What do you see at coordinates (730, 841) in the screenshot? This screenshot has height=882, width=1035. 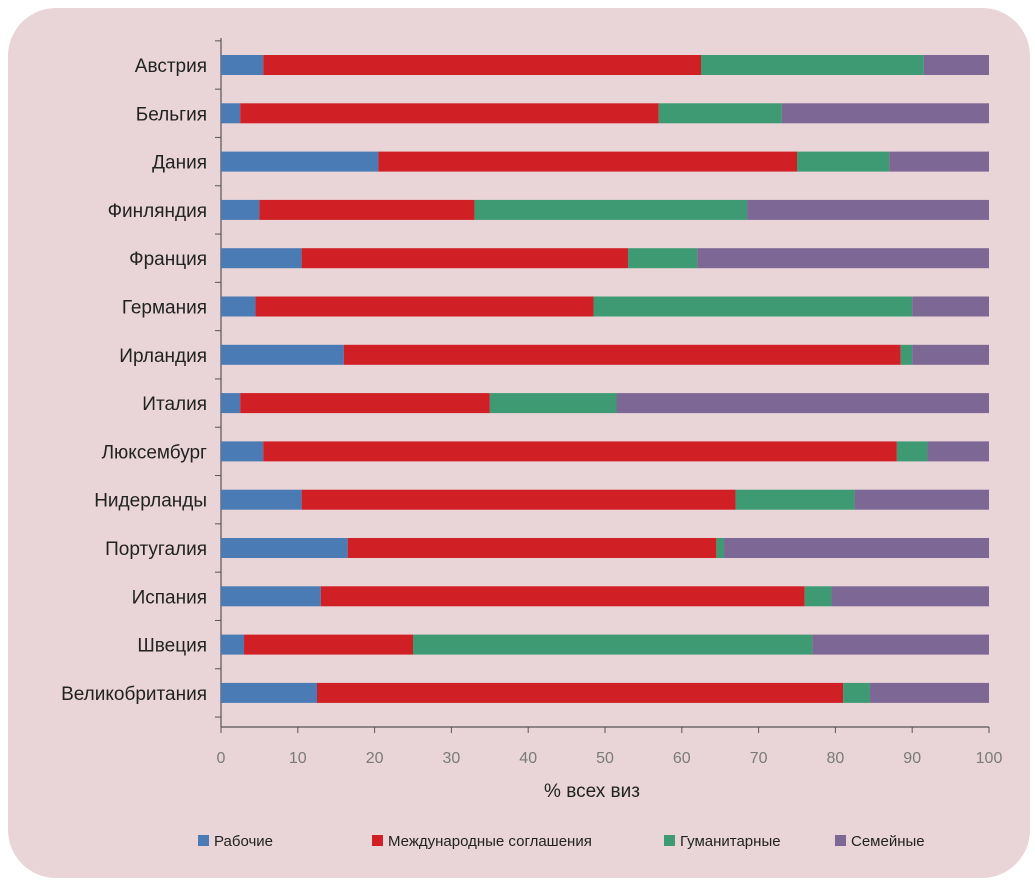 I see `legend-entry: Гуманитарные` at bounding box center [730, 841].